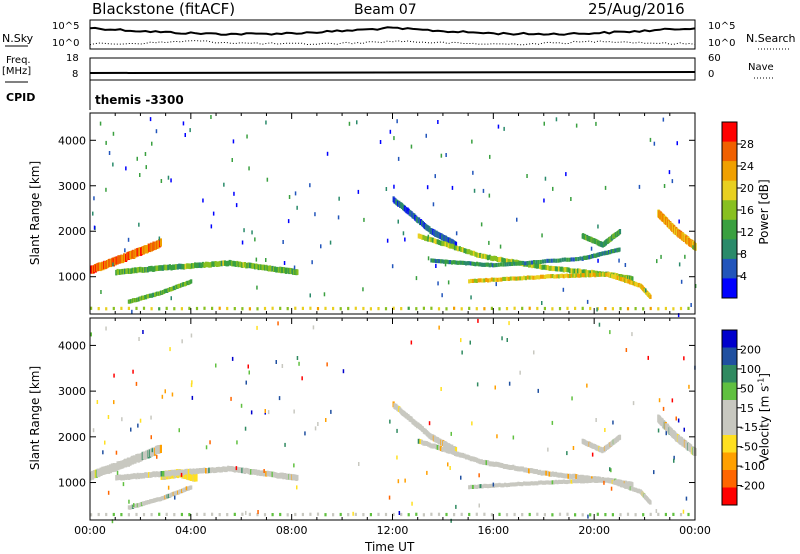 Image resolution: width=800 pixels, height=554 pixels. I want to click on colorbar-swatch, so click(729, 356).